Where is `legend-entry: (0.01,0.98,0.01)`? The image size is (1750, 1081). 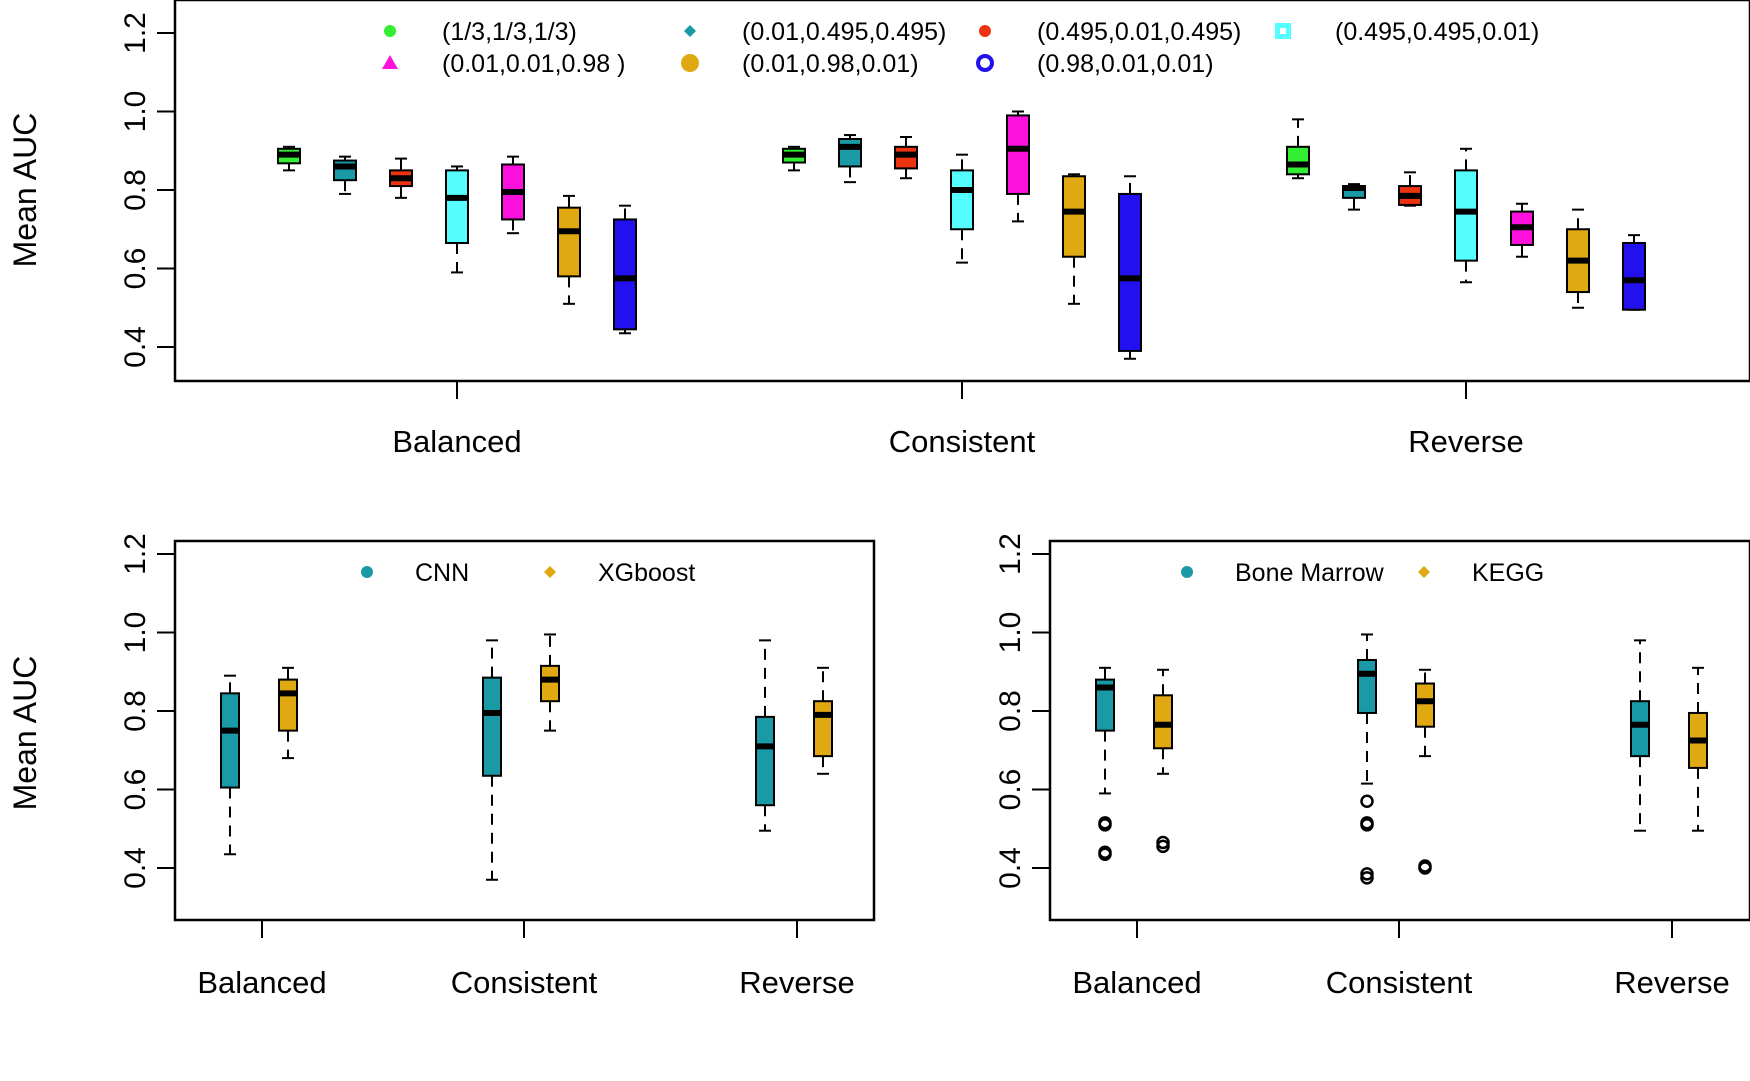
legend-entry: (0.01,0.98,0.01) is located at coordinates (800, 64).